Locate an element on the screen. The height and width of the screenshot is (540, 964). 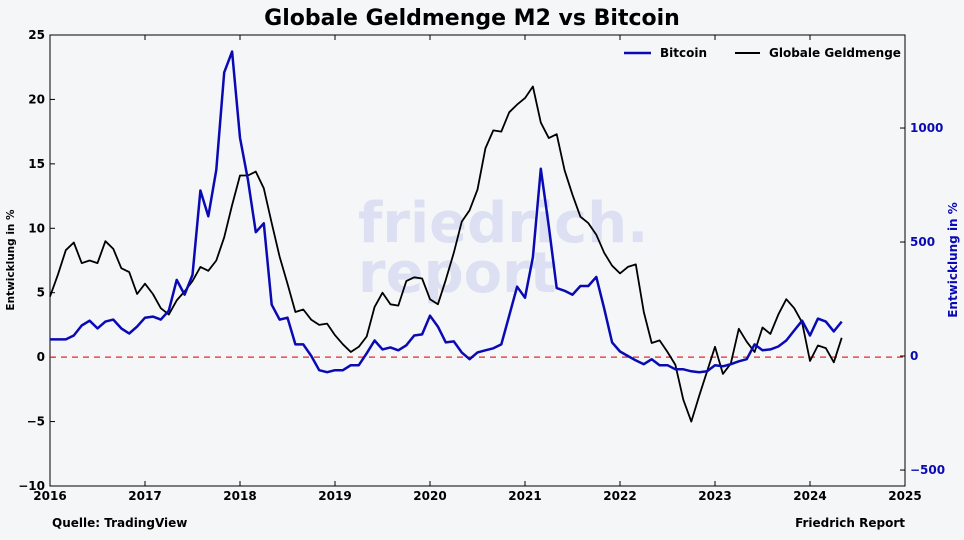
y-axis-left-label: Entwicklung in % is located at coordinates (11, 260).